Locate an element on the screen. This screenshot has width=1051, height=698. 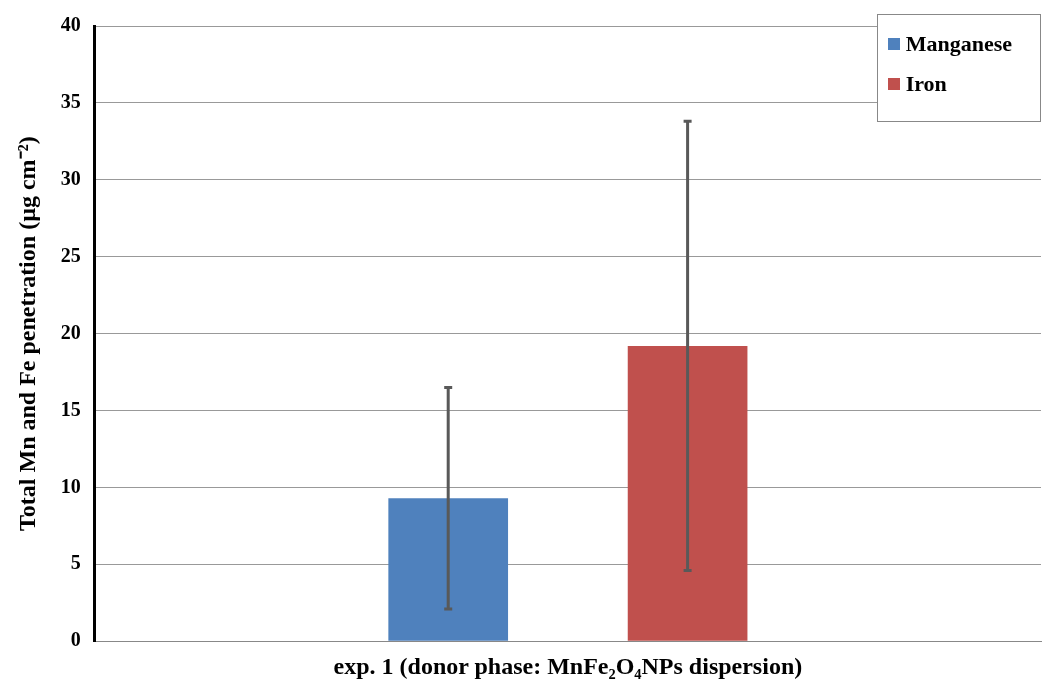
y-tick-label: 20 is located at coordinates (70, 331).